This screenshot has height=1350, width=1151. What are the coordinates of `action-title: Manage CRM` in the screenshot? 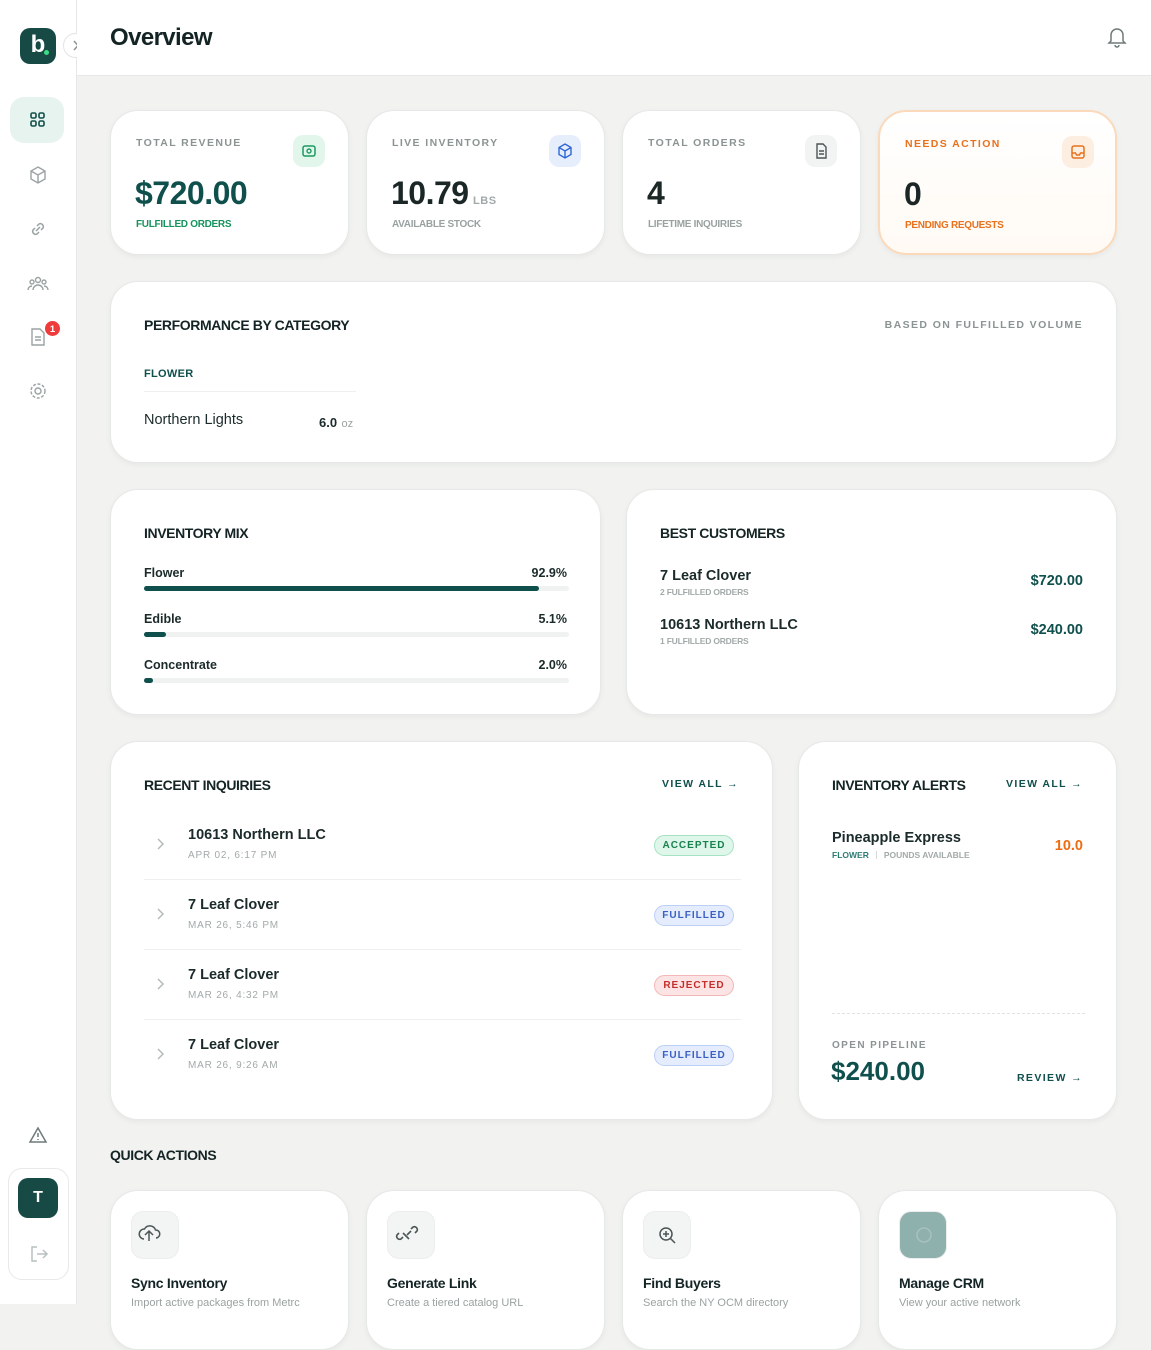 It's located at (941, 1283).